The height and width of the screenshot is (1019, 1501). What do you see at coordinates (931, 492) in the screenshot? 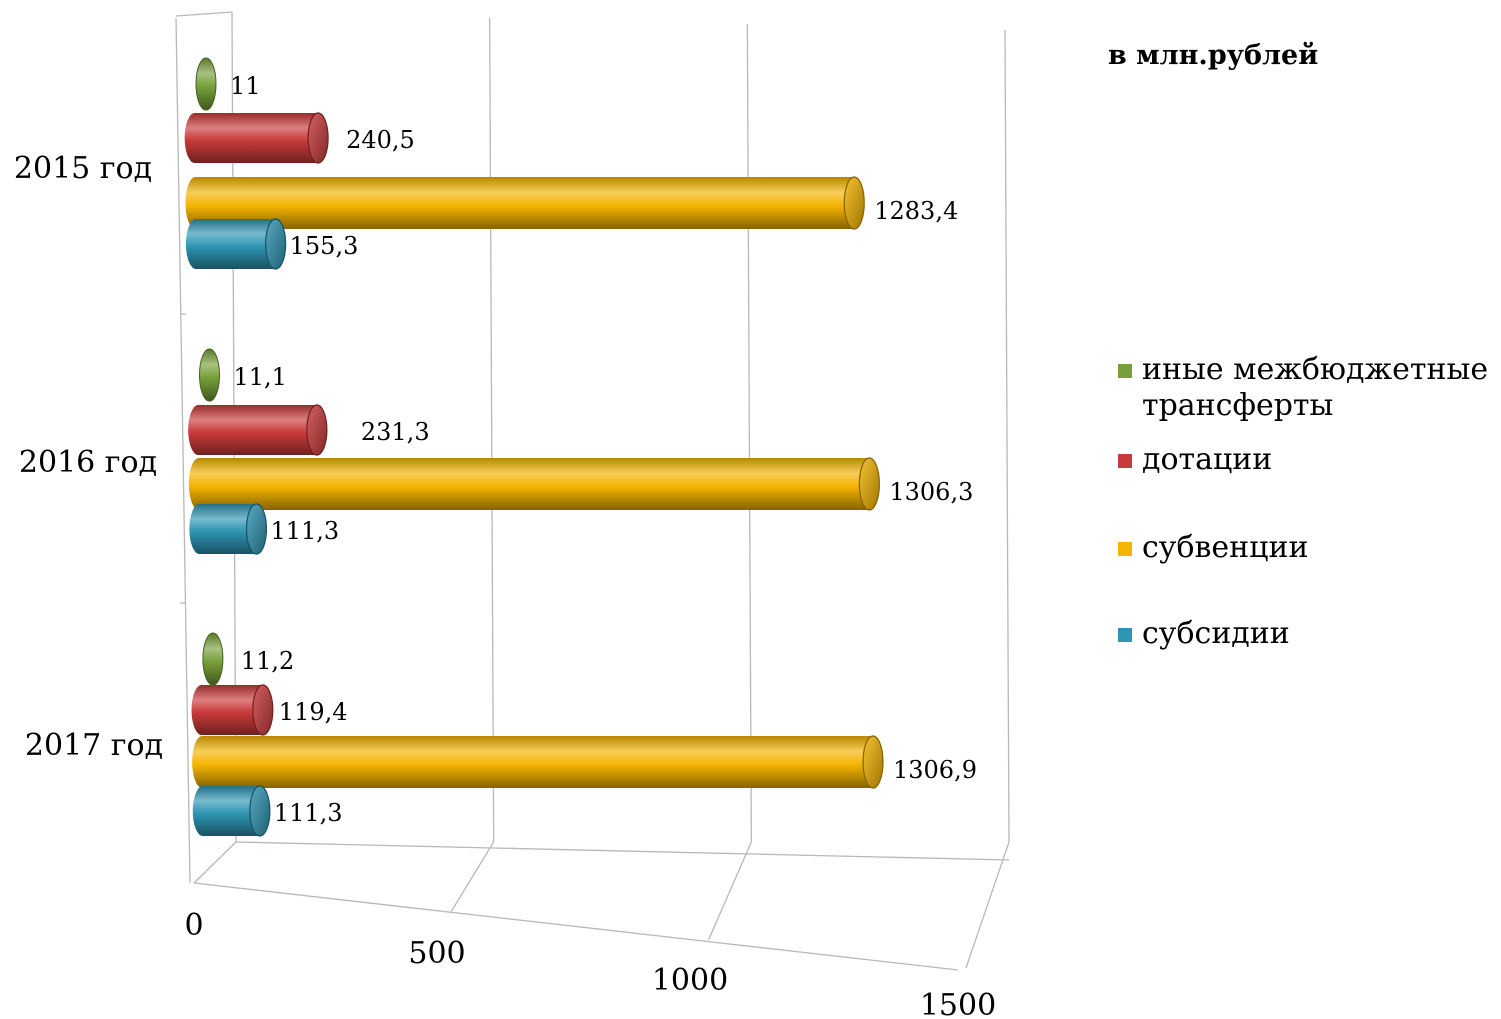
I see `data-label: 1306,3` at bounding box center [931, 492].